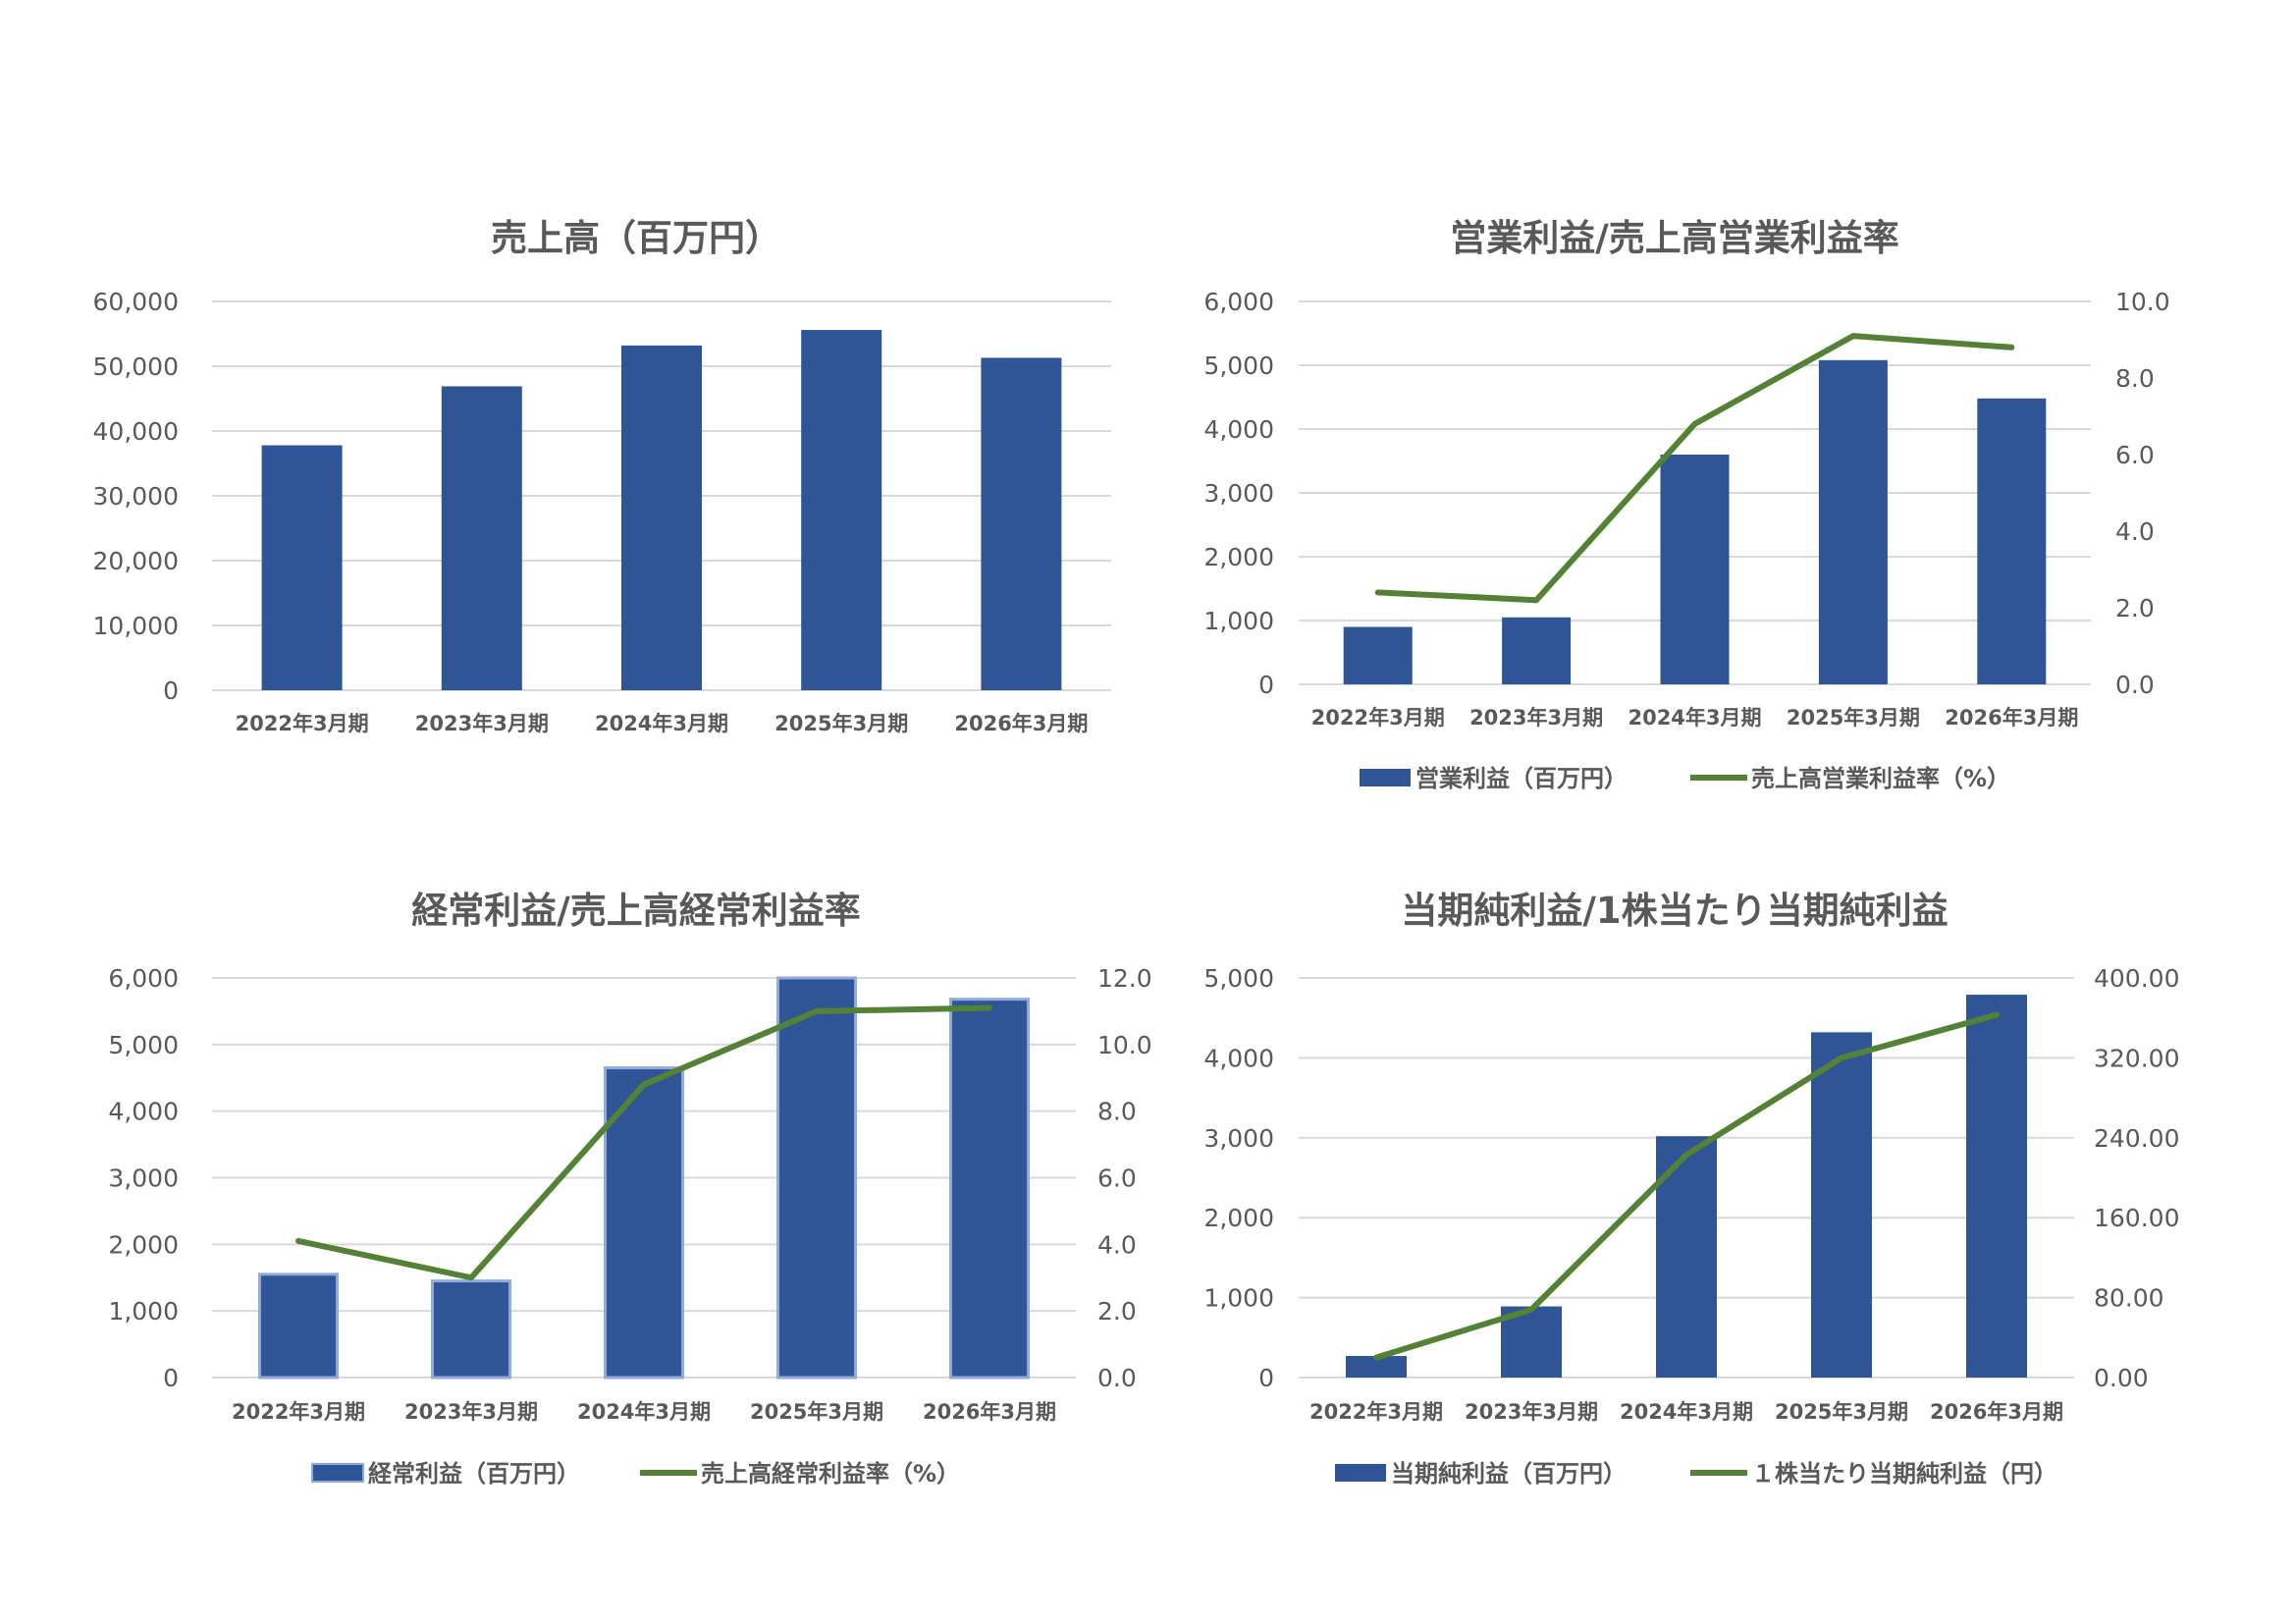 The image size is (2296, 1624). What do you see at coordinates (2136, 1058) in the screenshot?
I see `y2-tick-label: 320.00` at bounding box center [2136, 1058].